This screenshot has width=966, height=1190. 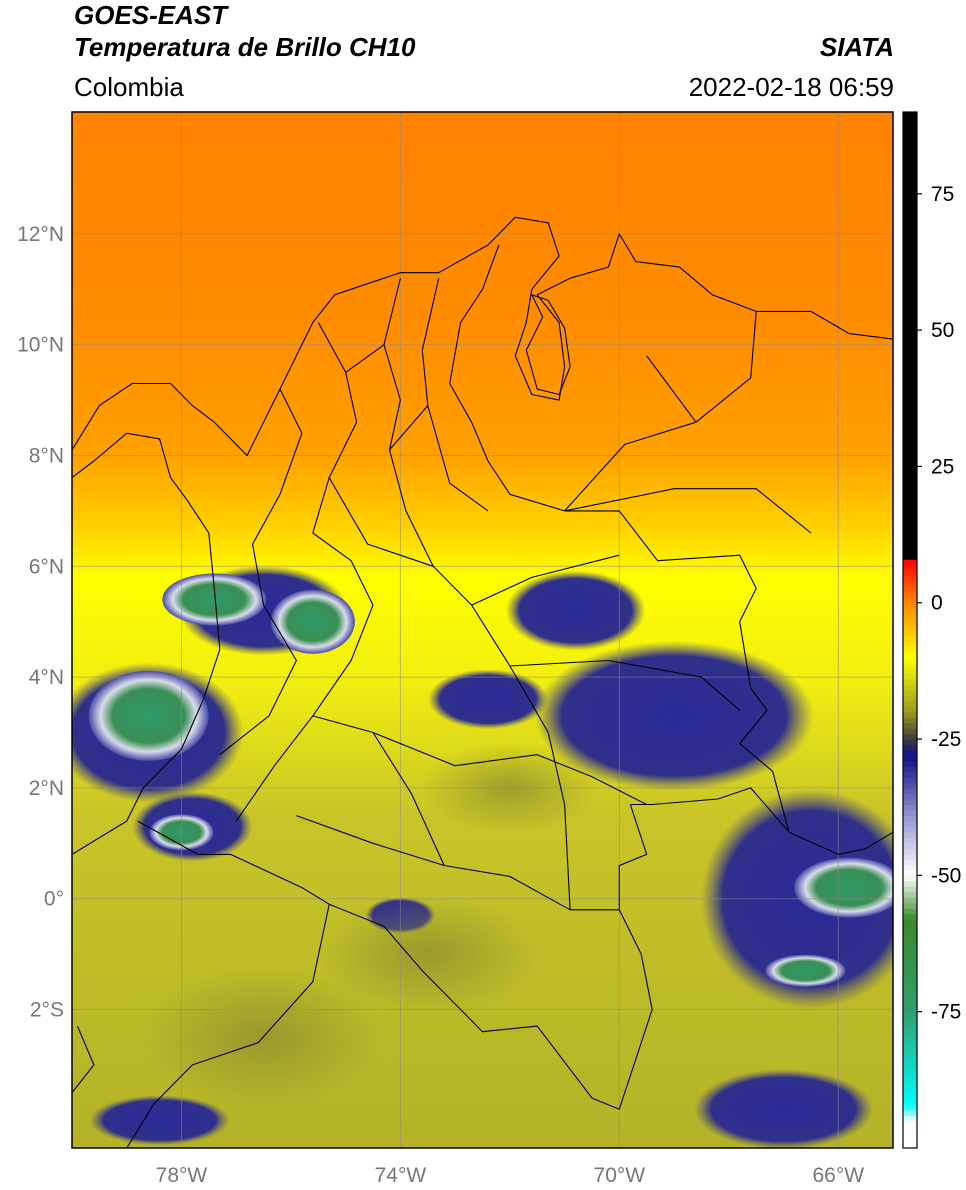 What do you see at coordinates (942, 330) in the screenshot?
I see `colorbar-tick-label: 50` at bounding box center [942, 330].